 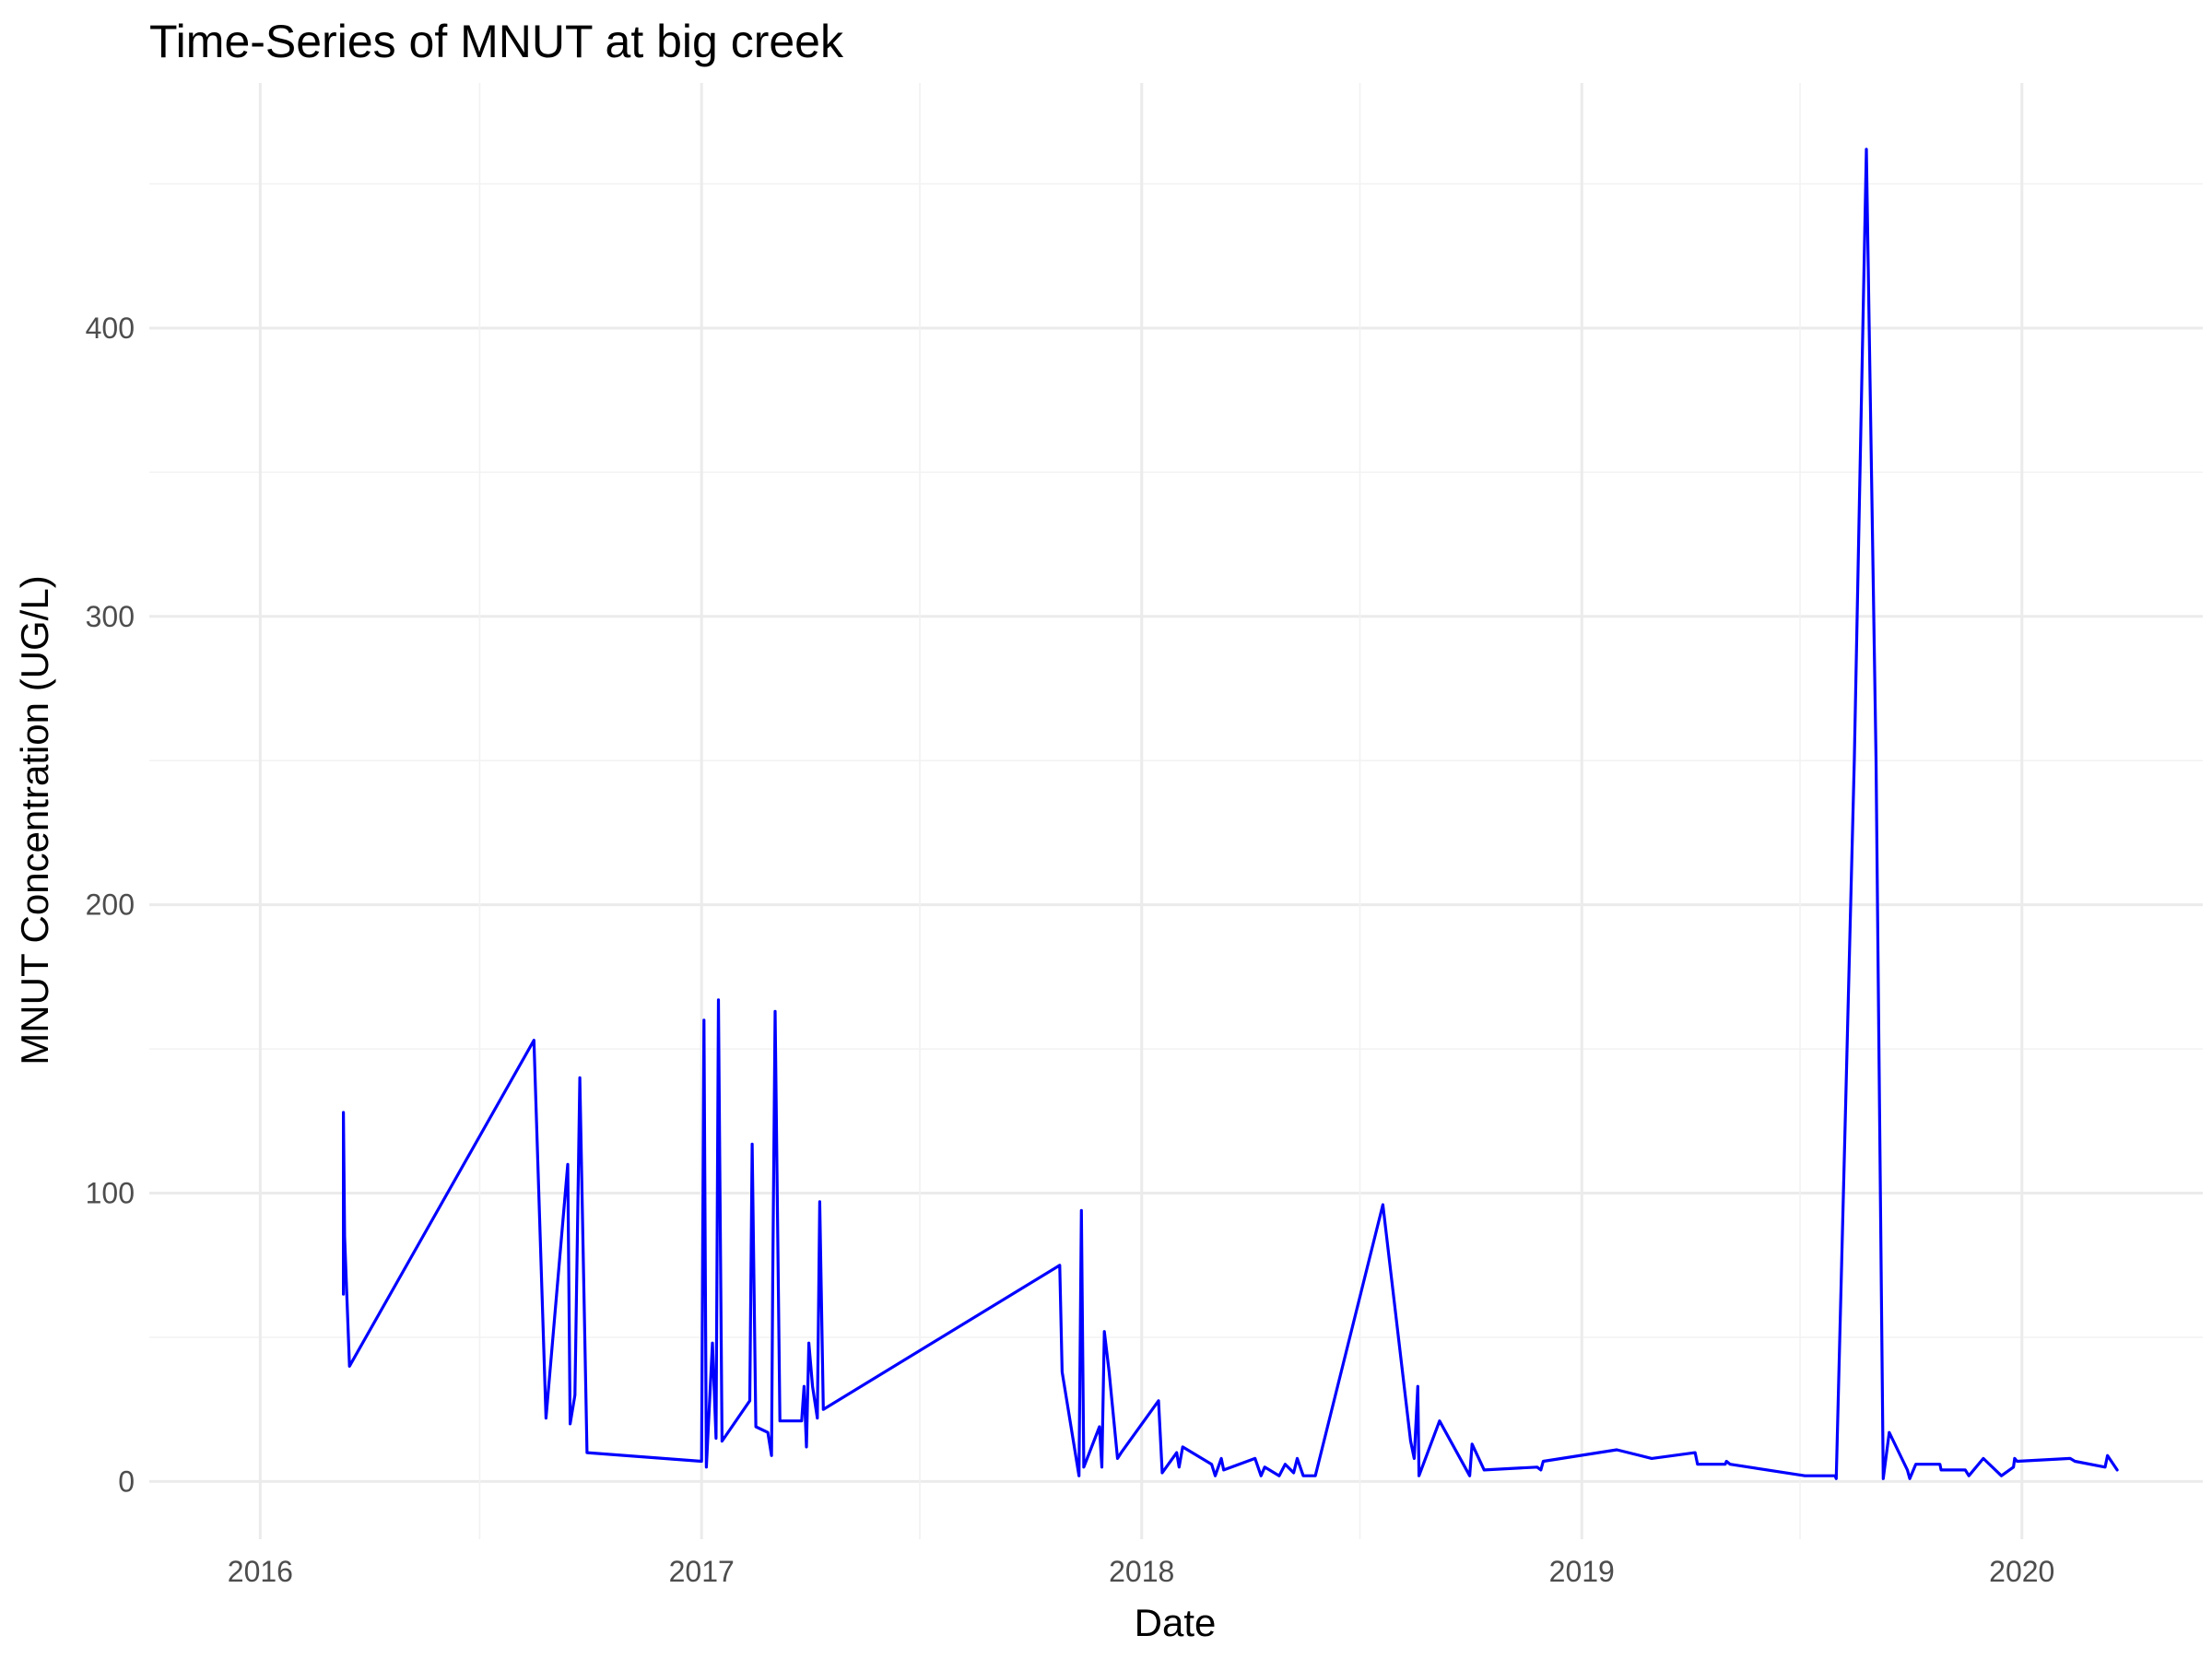 I want to click on y-axis-title: MNUT Concentration (UG/L), so click(x=34, y=820).